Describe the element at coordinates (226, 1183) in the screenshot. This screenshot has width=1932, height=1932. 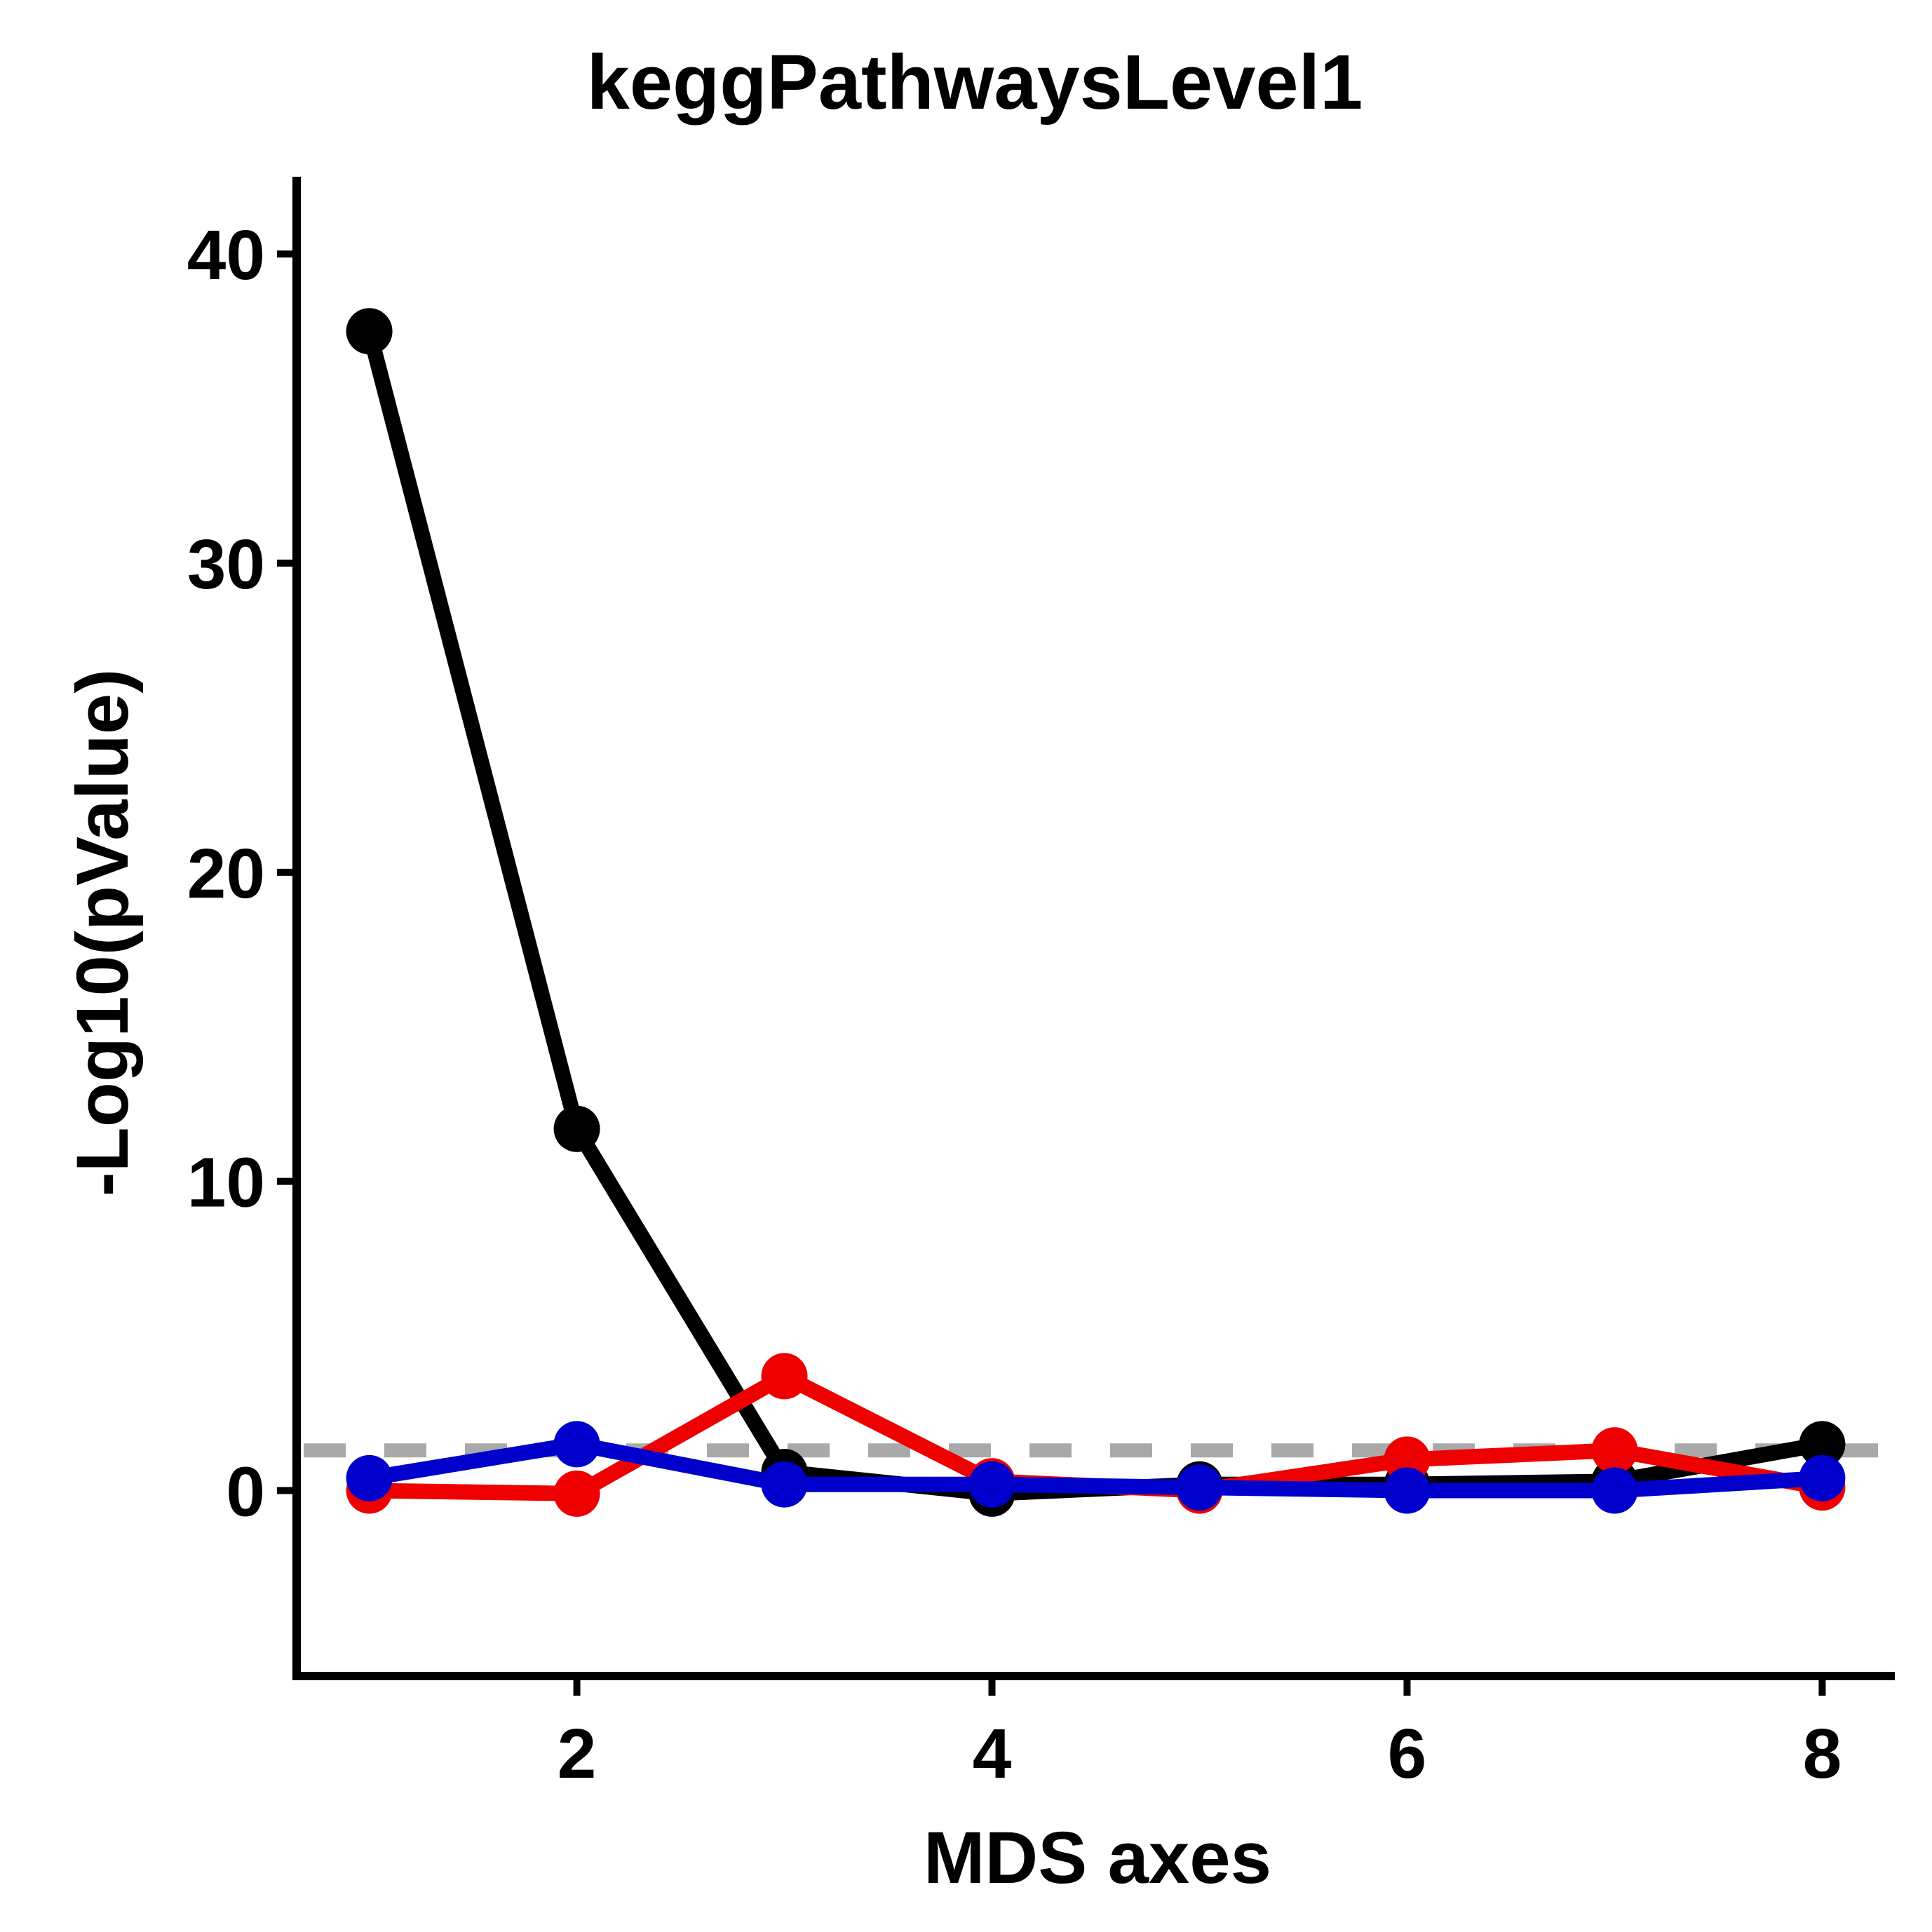
I see `y-tick-label: 10` at that location.